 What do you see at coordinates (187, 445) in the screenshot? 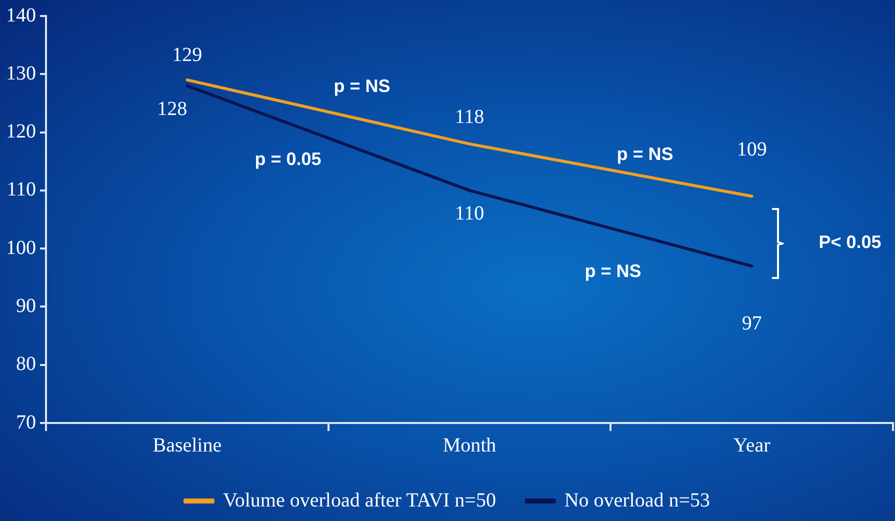
I see `x-tick-label: Baseline` at bounding box center [187, 445].